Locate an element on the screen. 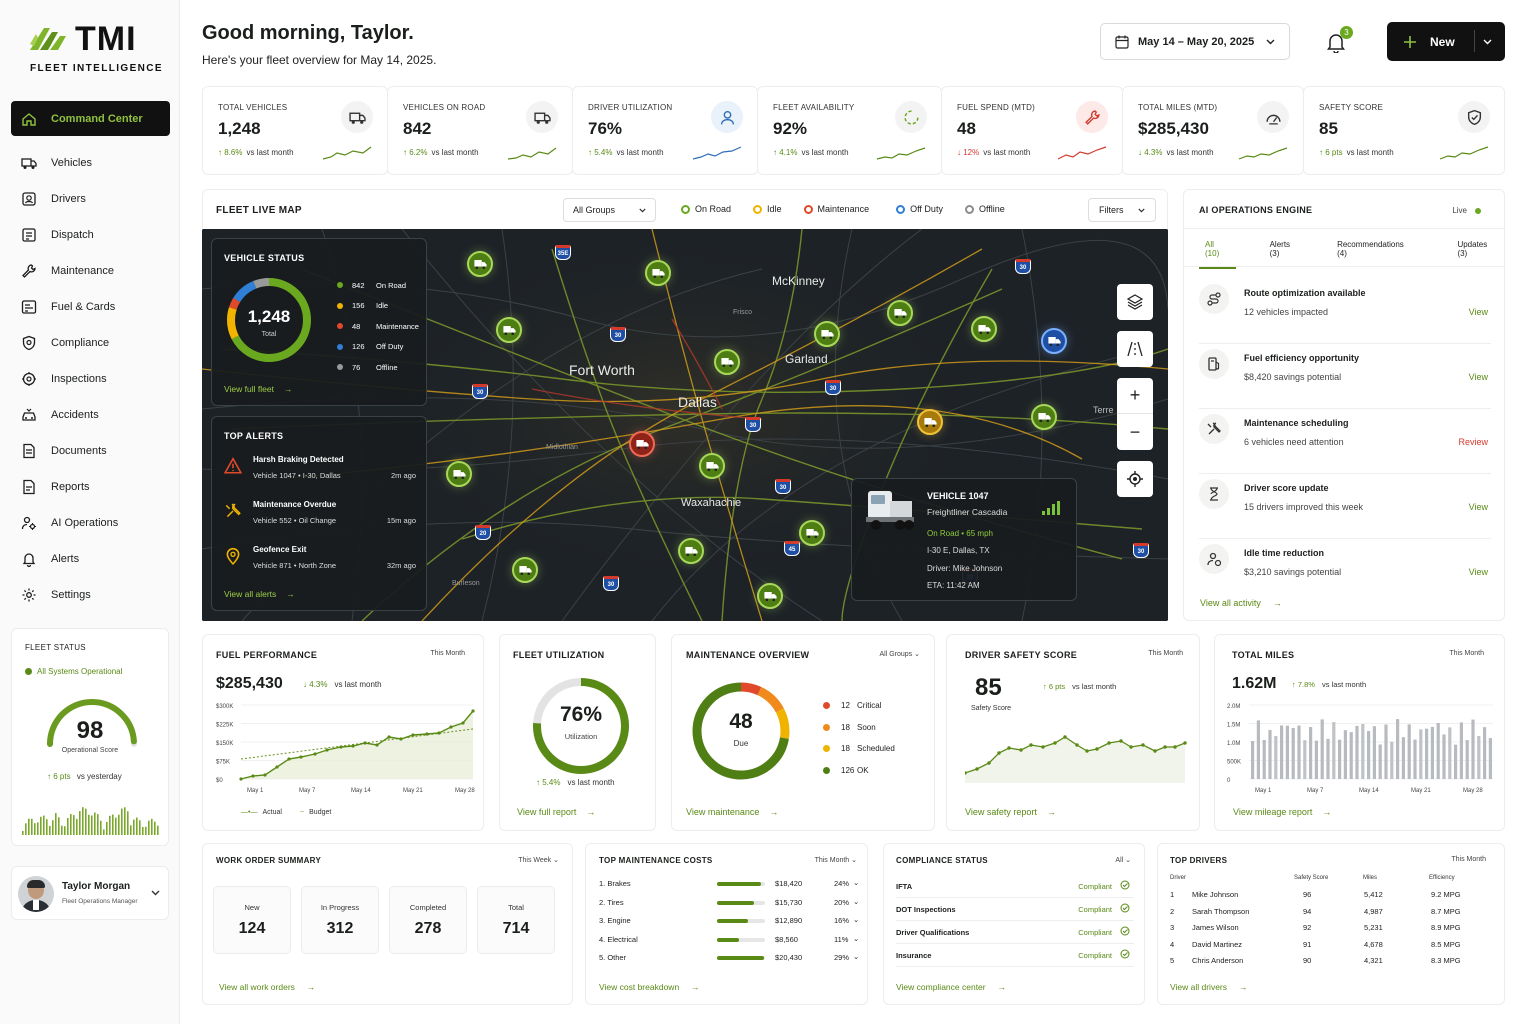 This screenshot has height=1024, width=1536. ai-tab-1: Alerts (3) is located at coordinates (1280, 249).